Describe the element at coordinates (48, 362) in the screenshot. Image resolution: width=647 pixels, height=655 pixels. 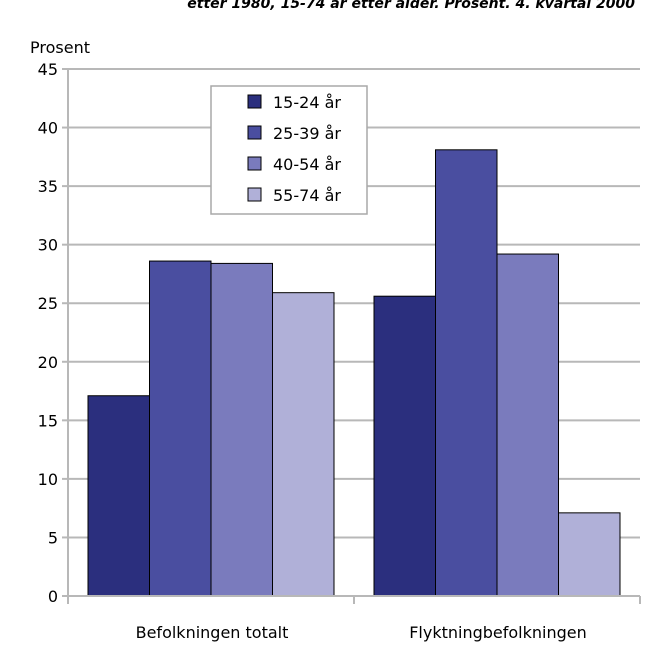
I see `y-tick-label: 20` at that location.